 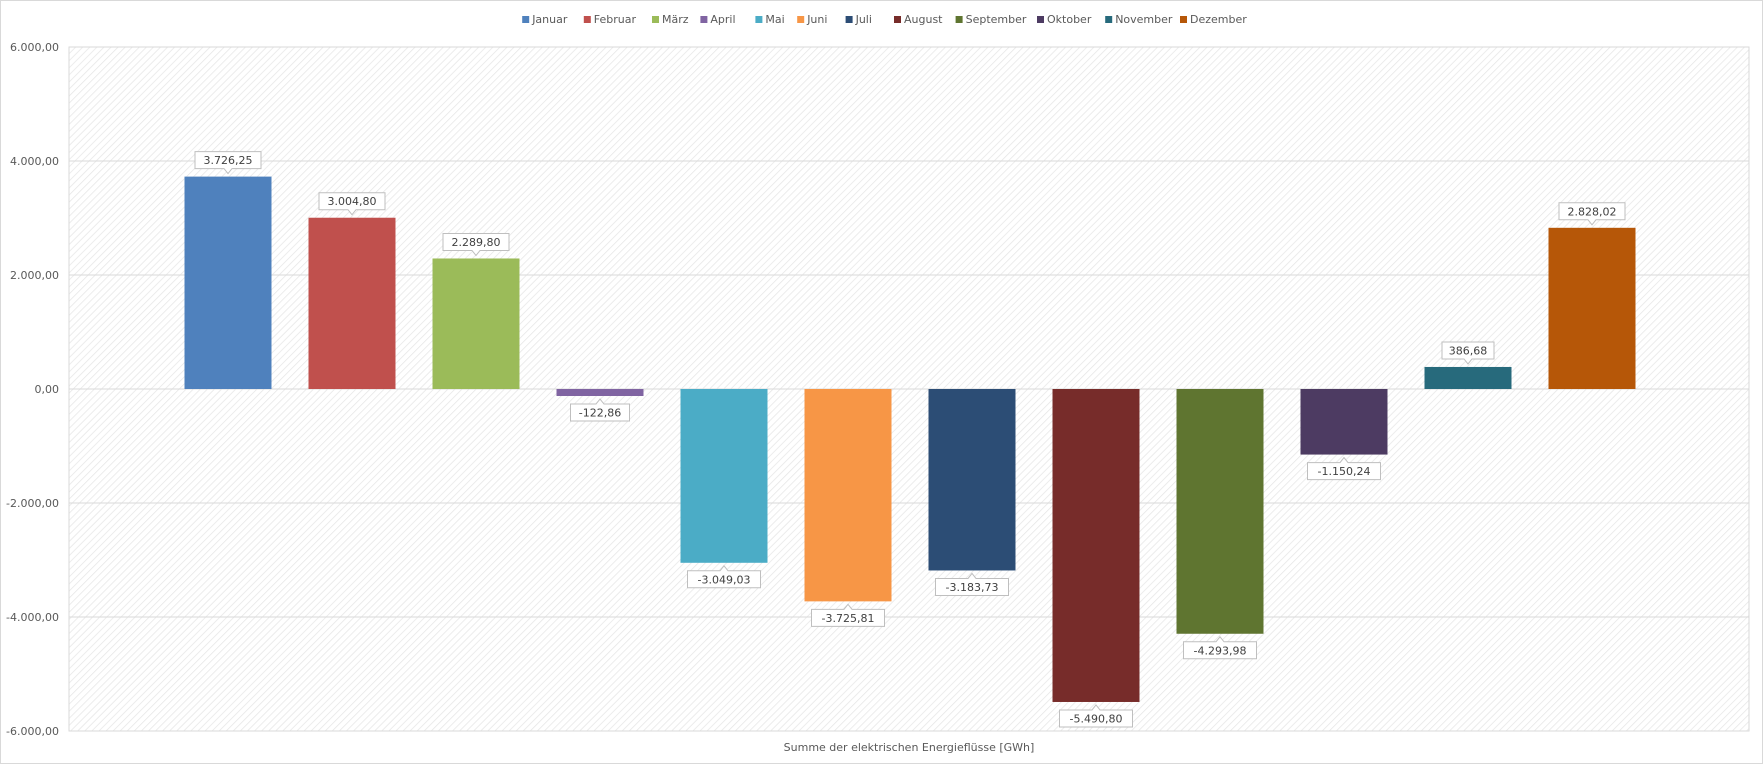 I want to click on legend-item-august: August, so click(x=918, y=19).